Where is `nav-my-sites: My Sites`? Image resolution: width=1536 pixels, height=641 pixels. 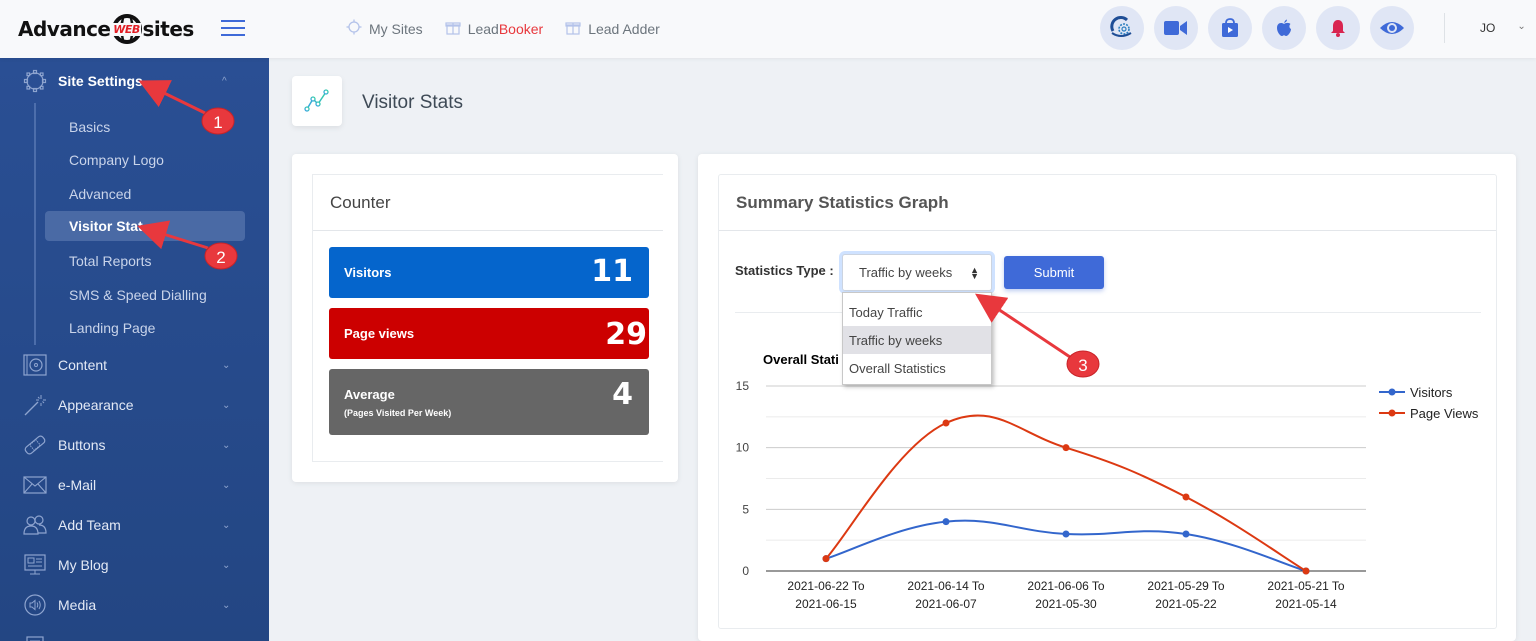 nav-my-sites: My Sites is located at coordinates (384, 28).